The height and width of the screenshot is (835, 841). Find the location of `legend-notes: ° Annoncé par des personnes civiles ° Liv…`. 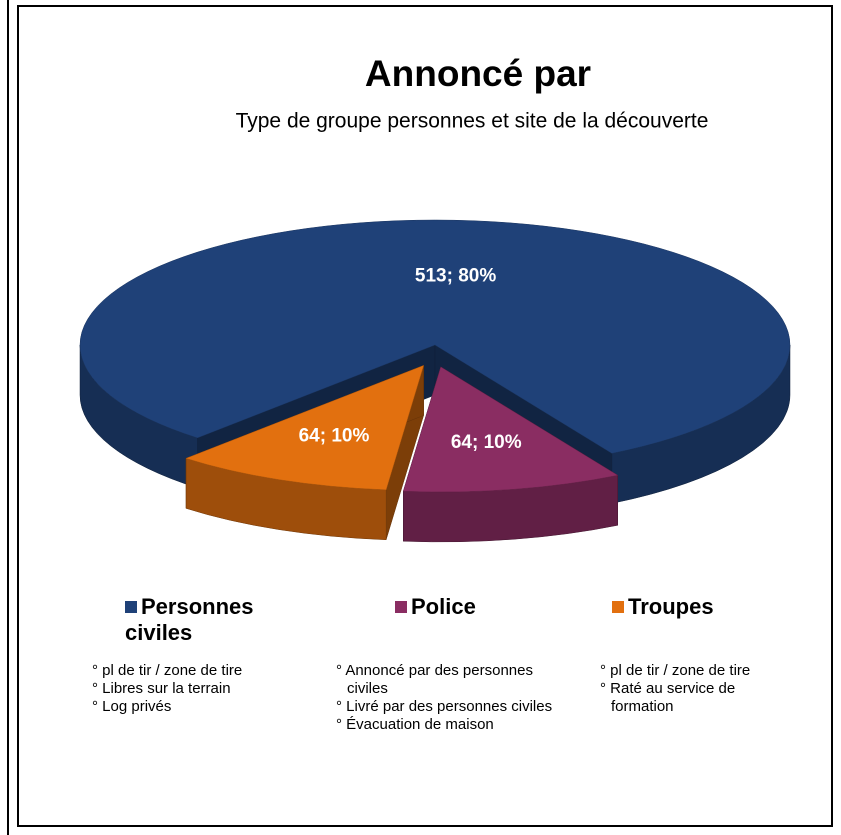

legend-notes: ° Annoncé par des personnes civiles ° Liv… is located at coordinates (456, 698).